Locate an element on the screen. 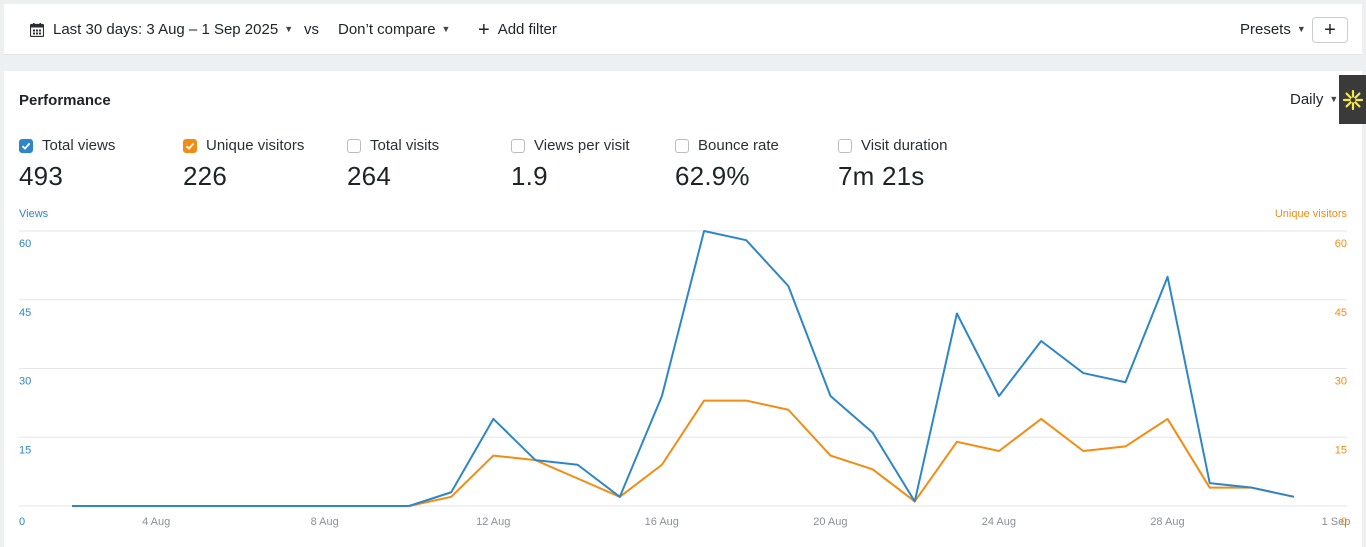 This screenshot has width=1366, height=547. metric-unique-visitors: Unique visitors 226 is located at coordinates (243, 164).